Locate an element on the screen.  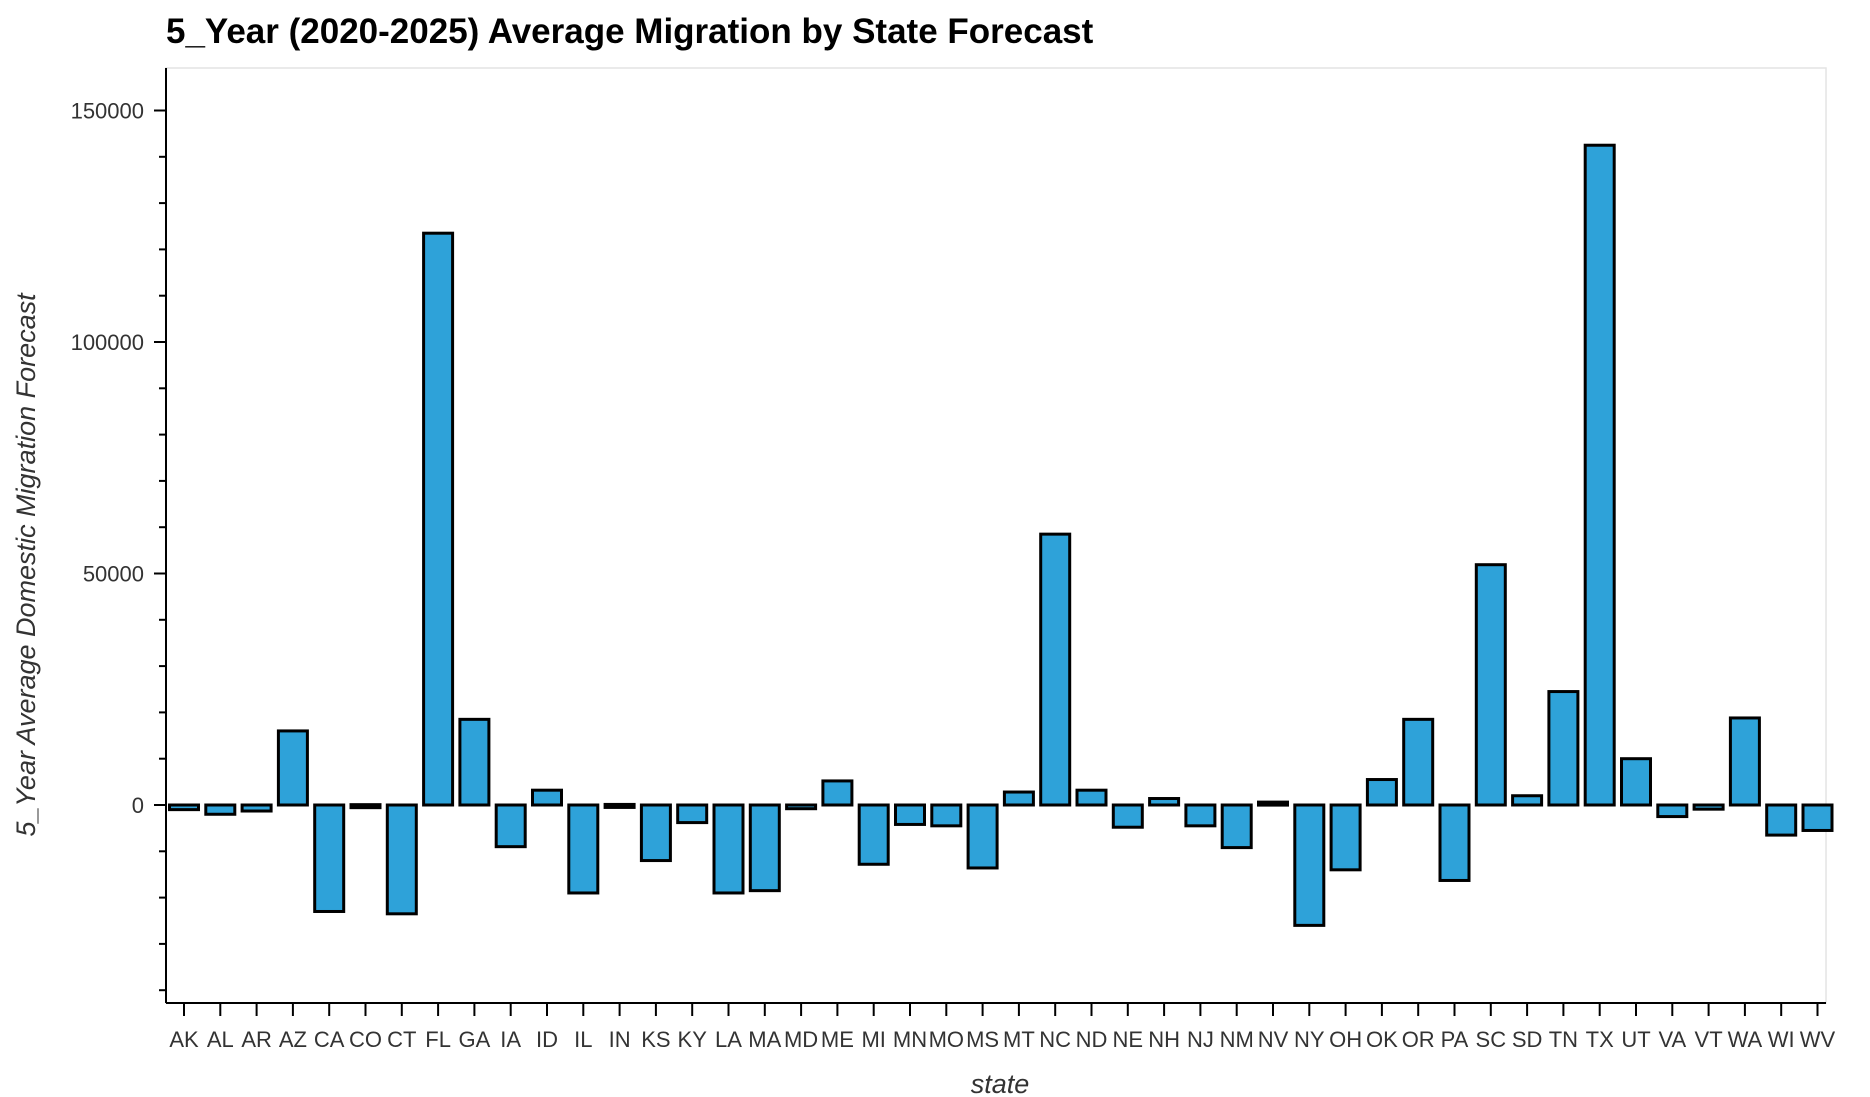
x-tick-label: IA is located at coordinates (510, 1039).